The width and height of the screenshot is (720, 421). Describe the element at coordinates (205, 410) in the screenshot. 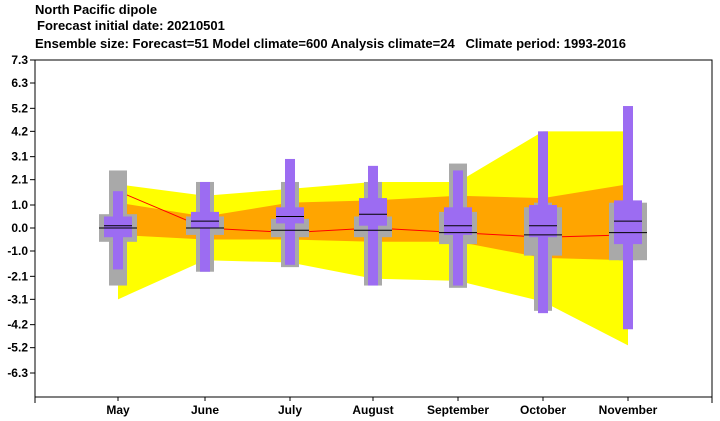

I see `x-tick-label: June` at that location.